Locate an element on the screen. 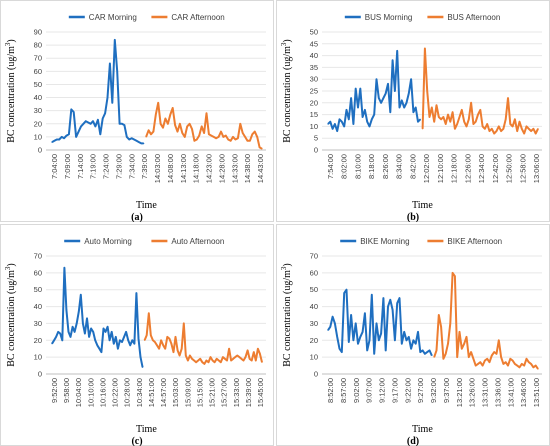  panel-letter: (d) is located at coordinates (413, 441).